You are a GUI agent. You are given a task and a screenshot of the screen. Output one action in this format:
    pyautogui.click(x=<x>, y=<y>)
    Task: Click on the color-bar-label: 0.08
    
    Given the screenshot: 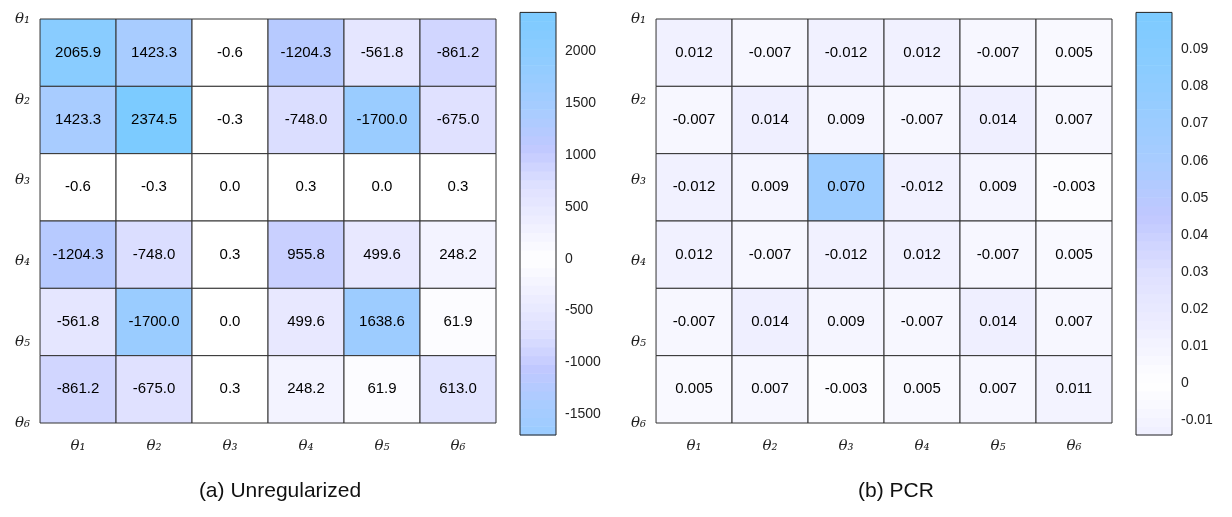 What is the action you would take?
    pyautogui.click(x=1195, y=85)
    